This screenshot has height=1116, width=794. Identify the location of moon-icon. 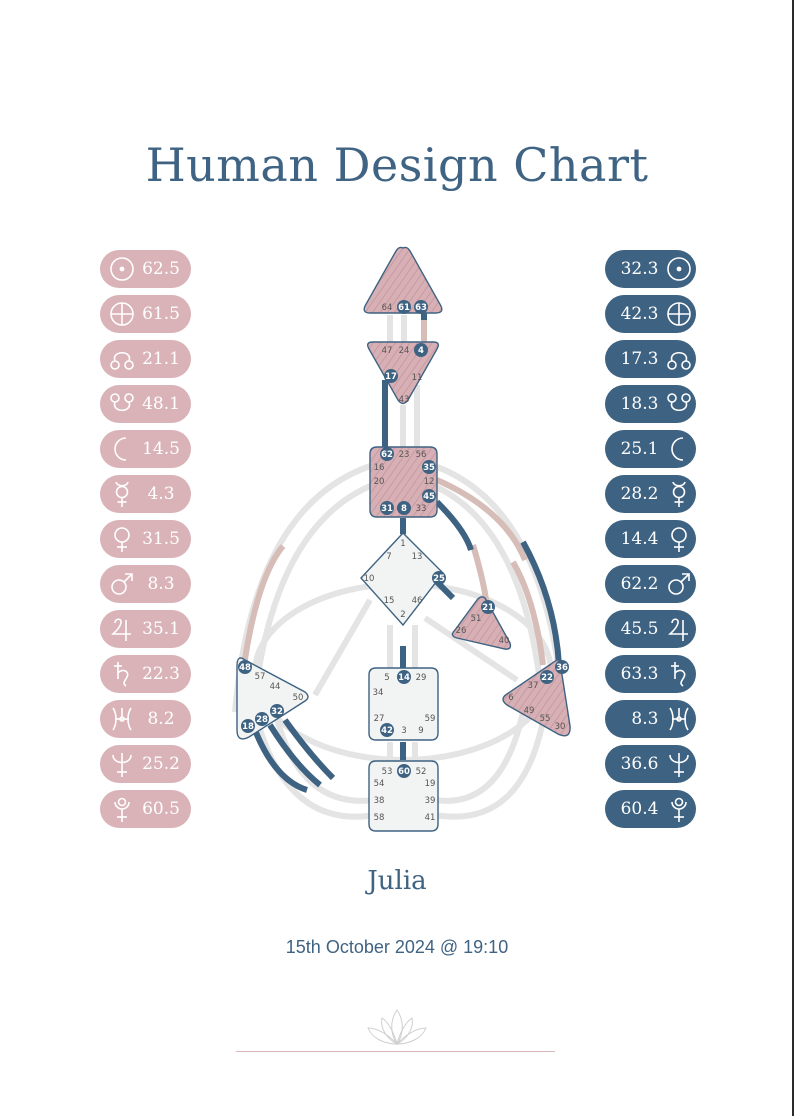
(679, 449).